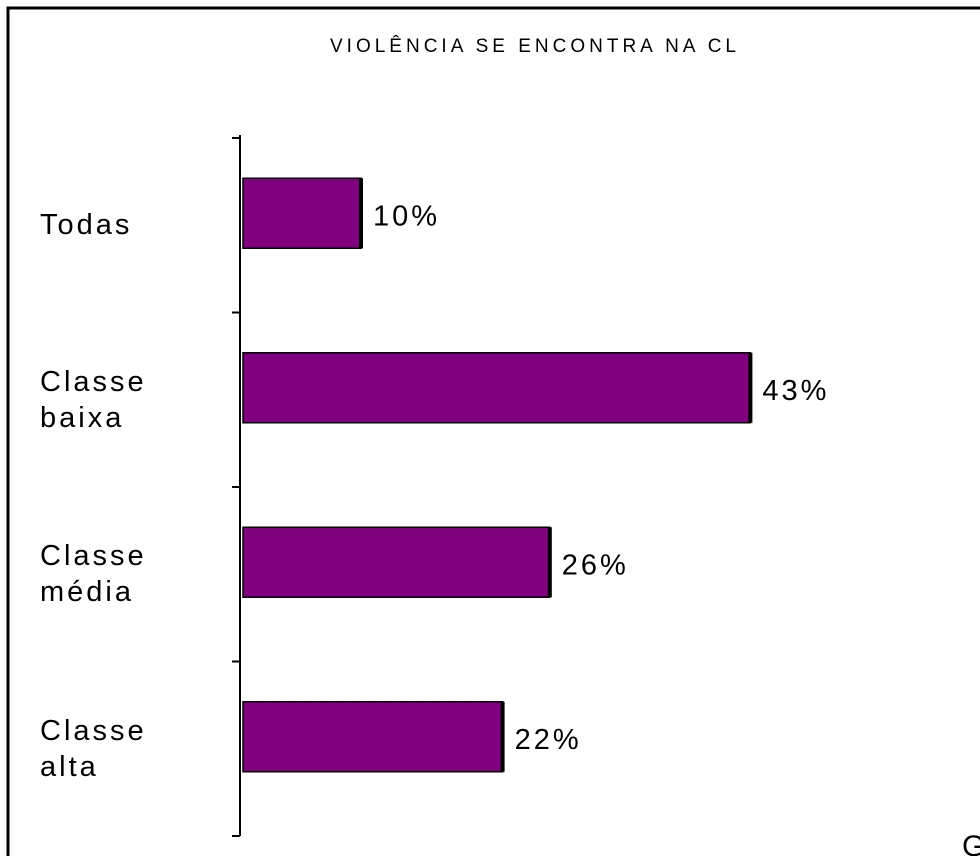  What do you see at coordinates (93, 748) in the screenshot?
I see `category-label: Classe alta` at bounding box center [93, 748].